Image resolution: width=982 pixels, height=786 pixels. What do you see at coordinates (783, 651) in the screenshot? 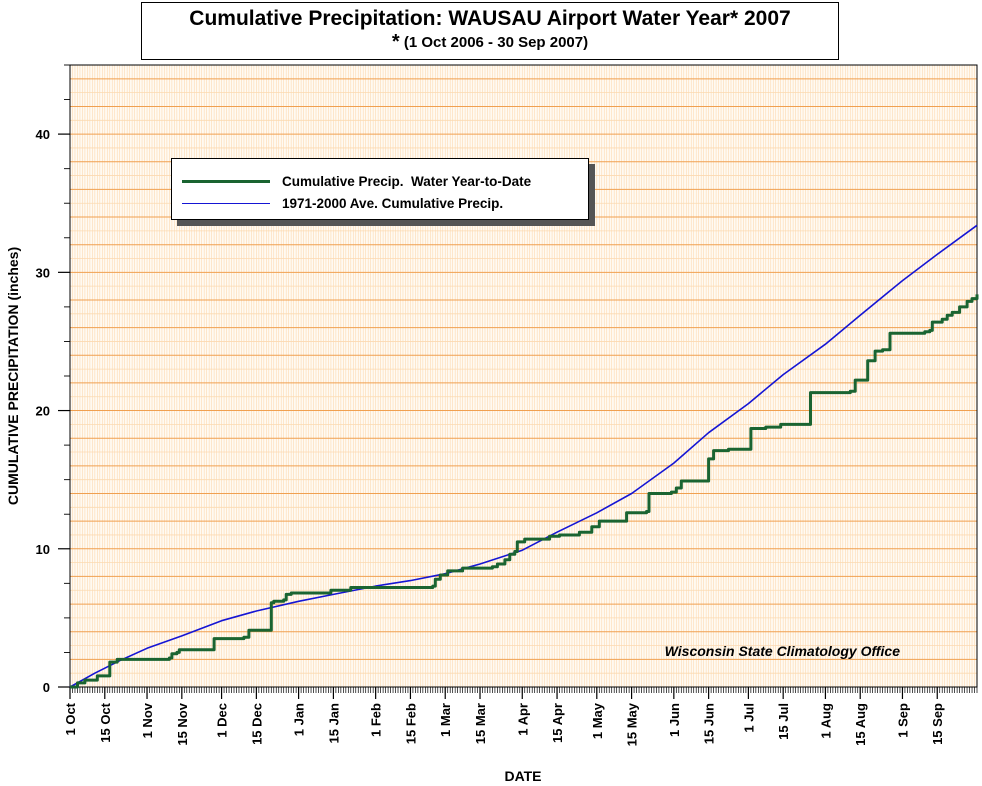
I see `credit-text: Wisconsin State Climatology Office` at bounding box center [783, 651].